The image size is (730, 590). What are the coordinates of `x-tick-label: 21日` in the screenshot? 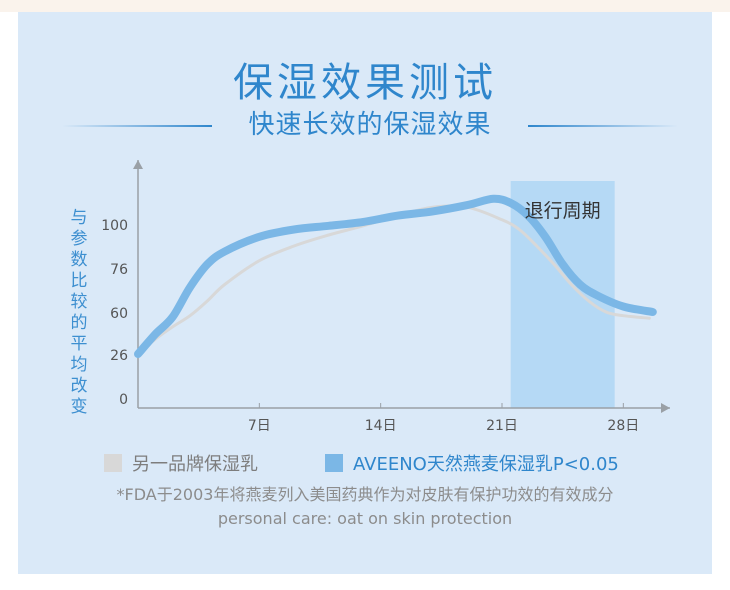 It's located at (502, 426).